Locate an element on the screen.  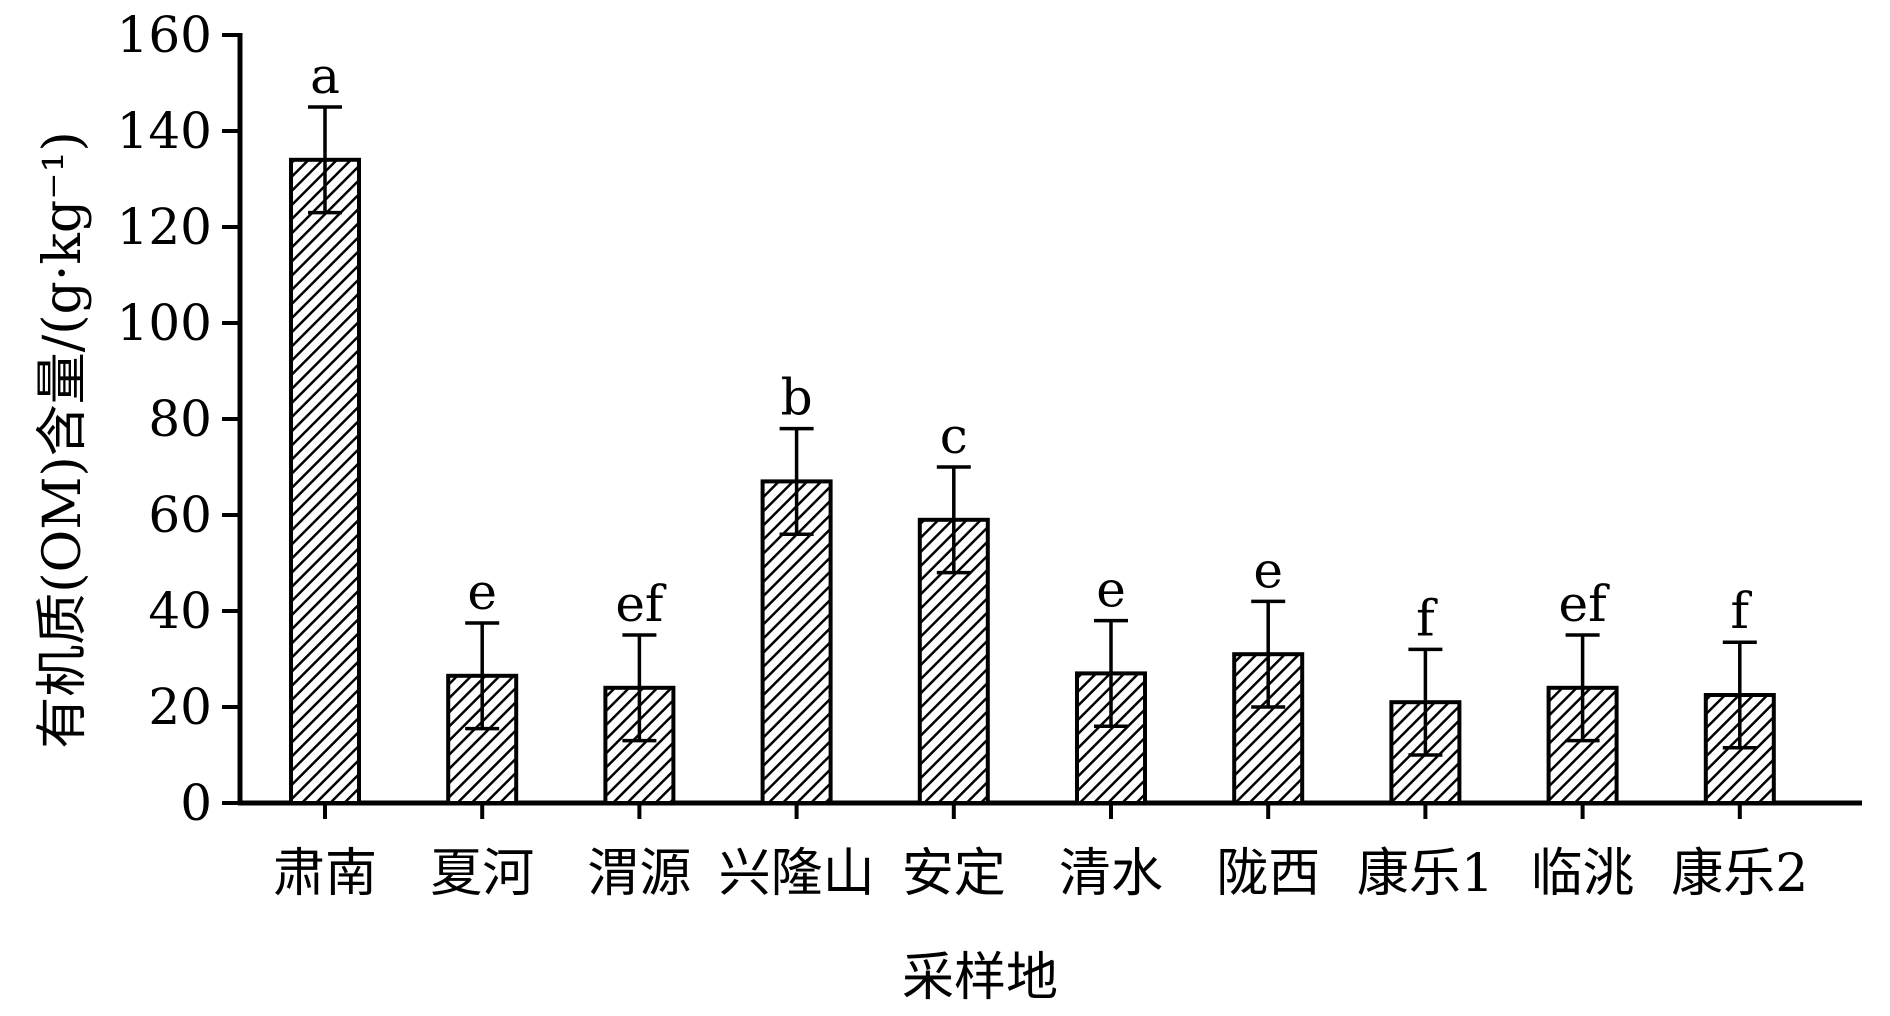
bar is located at coordinates (325, 481).